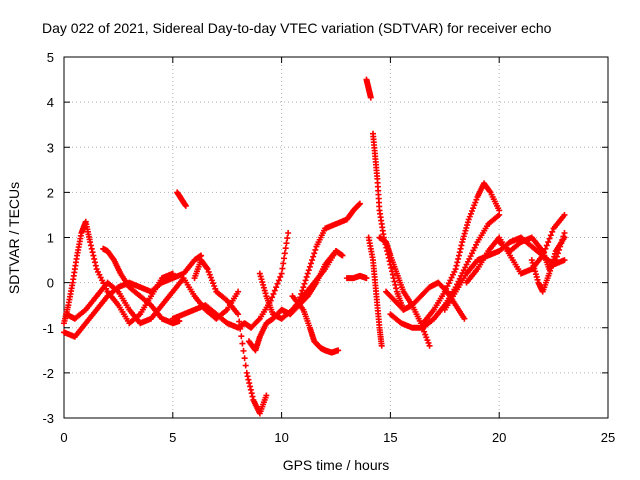  Describe the element at coordinates (48, 328) in the screenshot. I see `y-tick-label: -1` at that location.